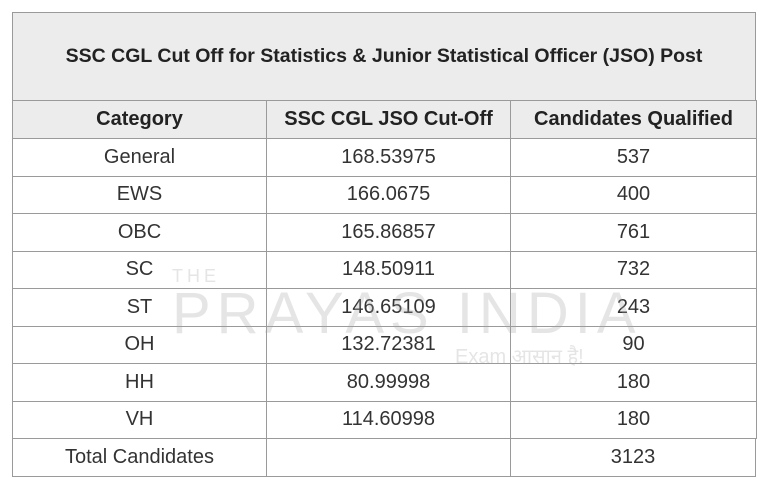  Describe the element at coordinates (633, 307) in the screenshot. I see `table-cell: 243` at that location.